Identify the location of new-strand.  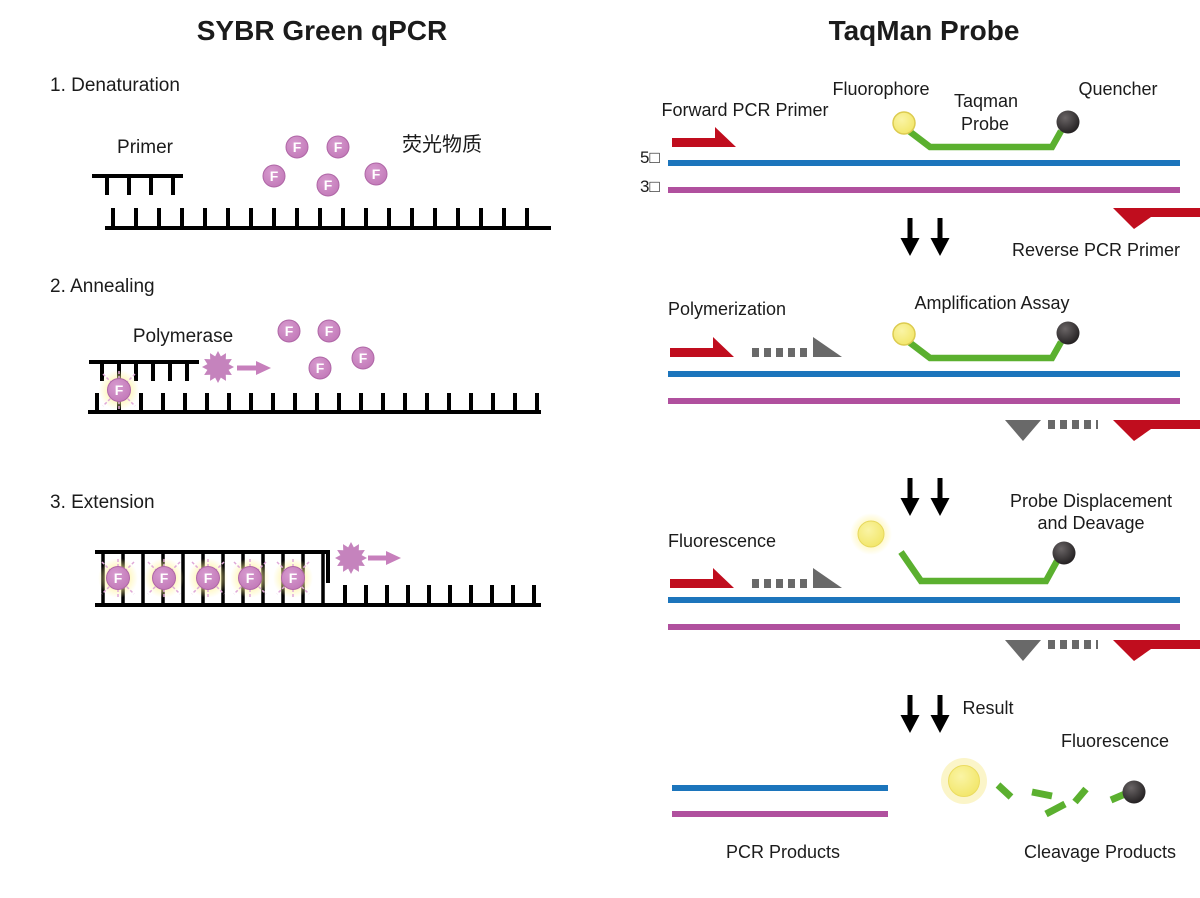
(212, 566).